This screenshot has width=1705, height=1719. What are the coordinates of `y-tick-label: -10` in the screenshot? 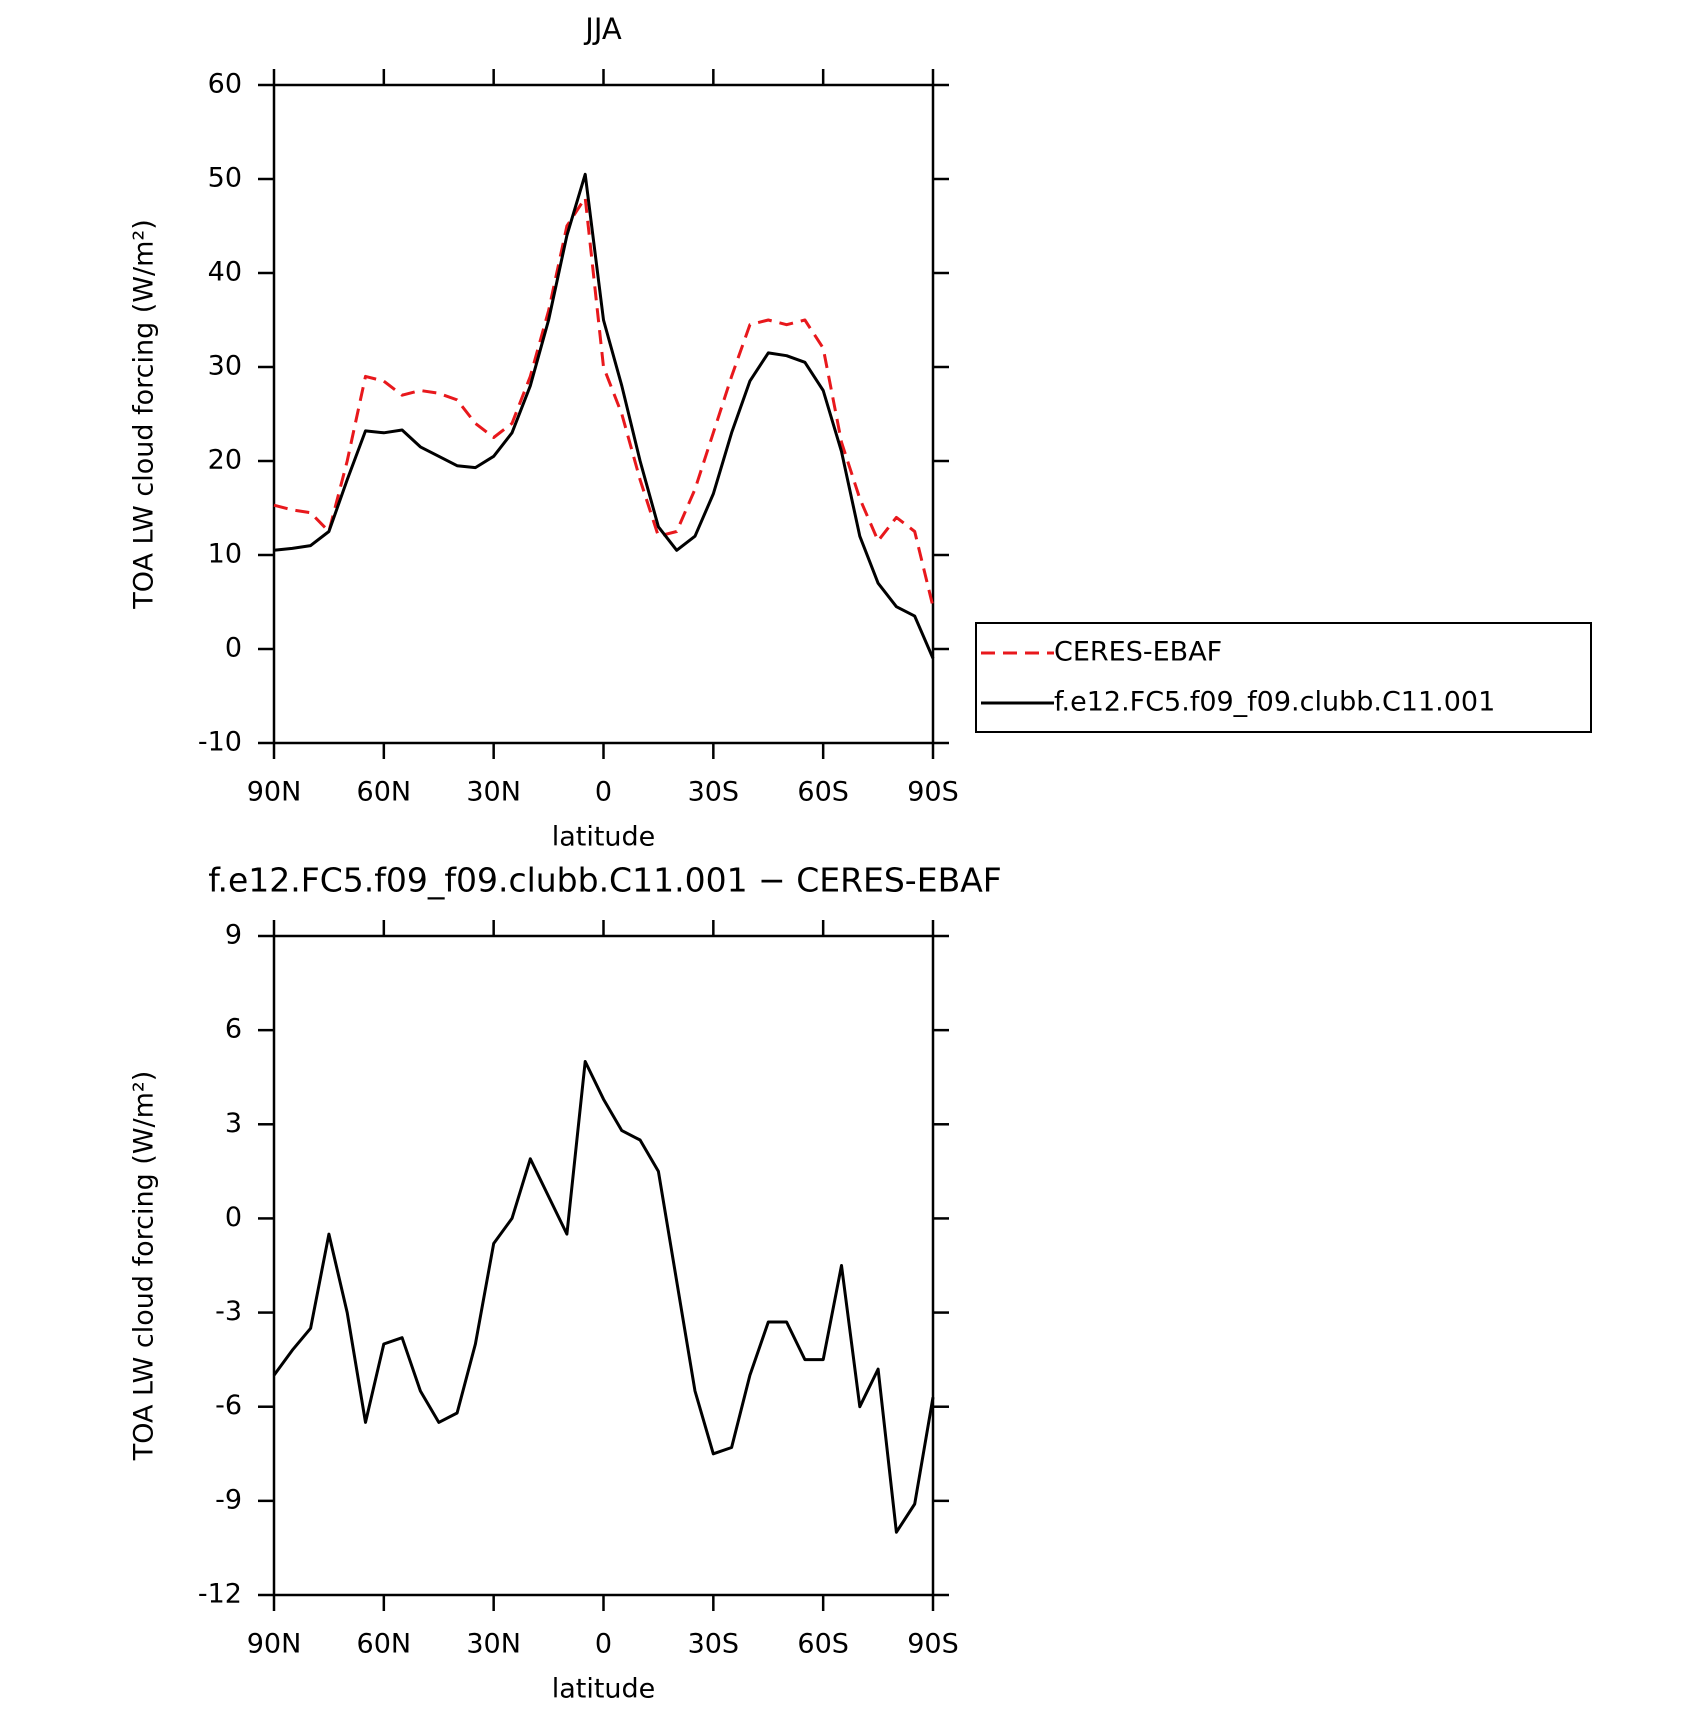 It's located at (220, 742).